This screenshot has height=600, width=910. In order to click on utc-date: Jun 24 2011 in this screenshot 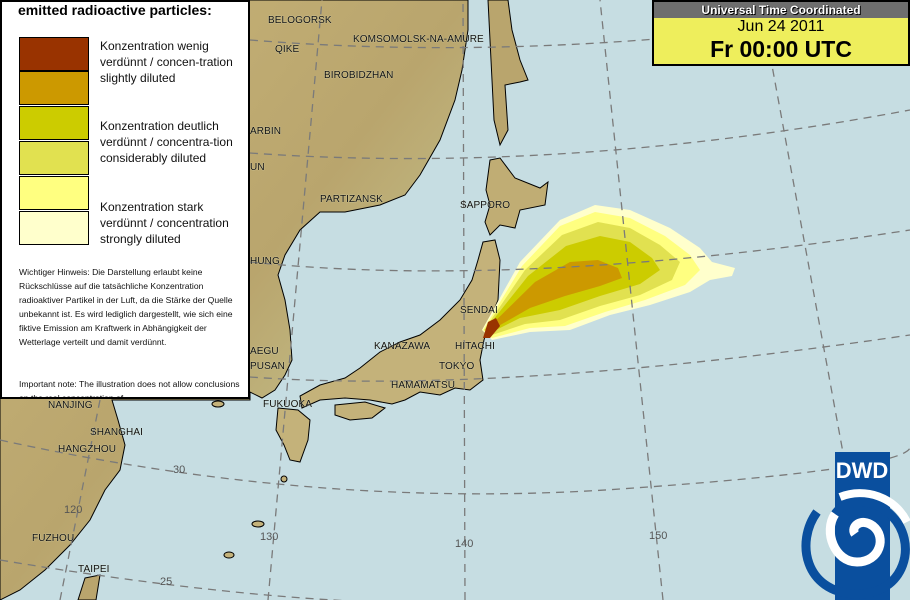, I will do `click(781, 26)`.